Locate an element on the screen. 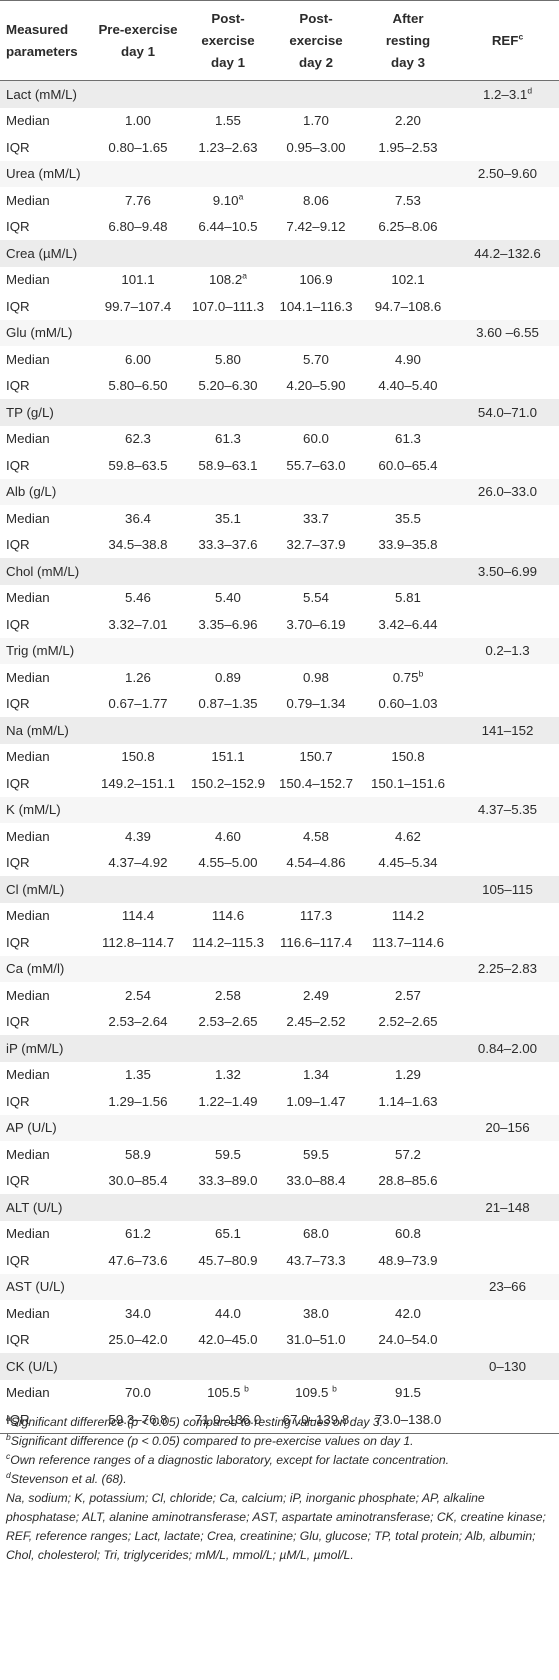 This screenshot has height=1680, width=559. iqr-value: 67.0–139.8 is located at coordinates (316, 1420).